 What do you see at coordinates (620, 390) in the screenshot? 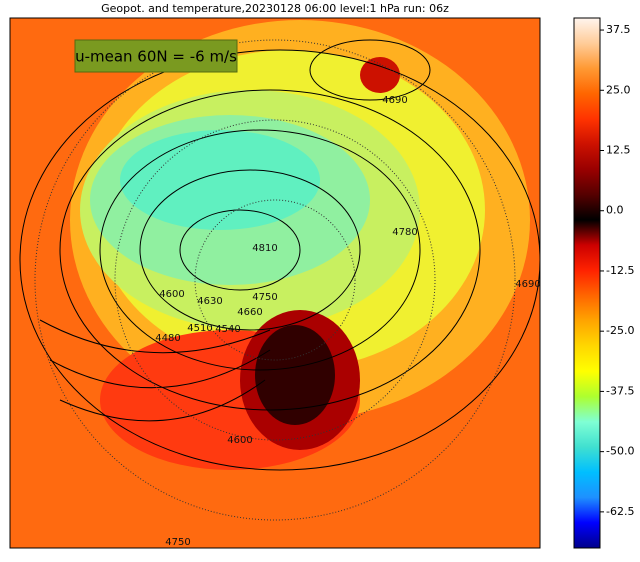
I see `tick-label: -37.5` at bounding box center [620, 390].